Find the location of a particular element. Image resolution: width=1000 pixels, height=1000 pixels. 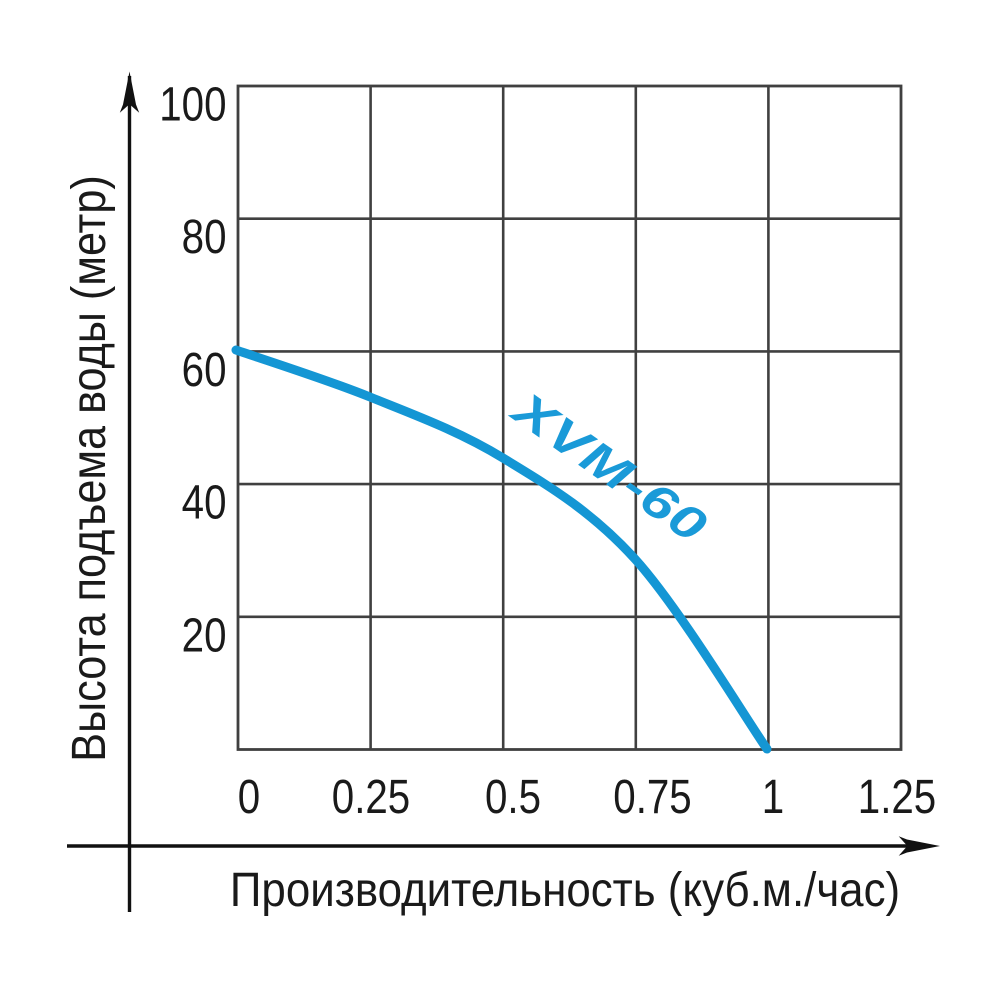

svg-text: 20 is located at coordinates (204, 635).